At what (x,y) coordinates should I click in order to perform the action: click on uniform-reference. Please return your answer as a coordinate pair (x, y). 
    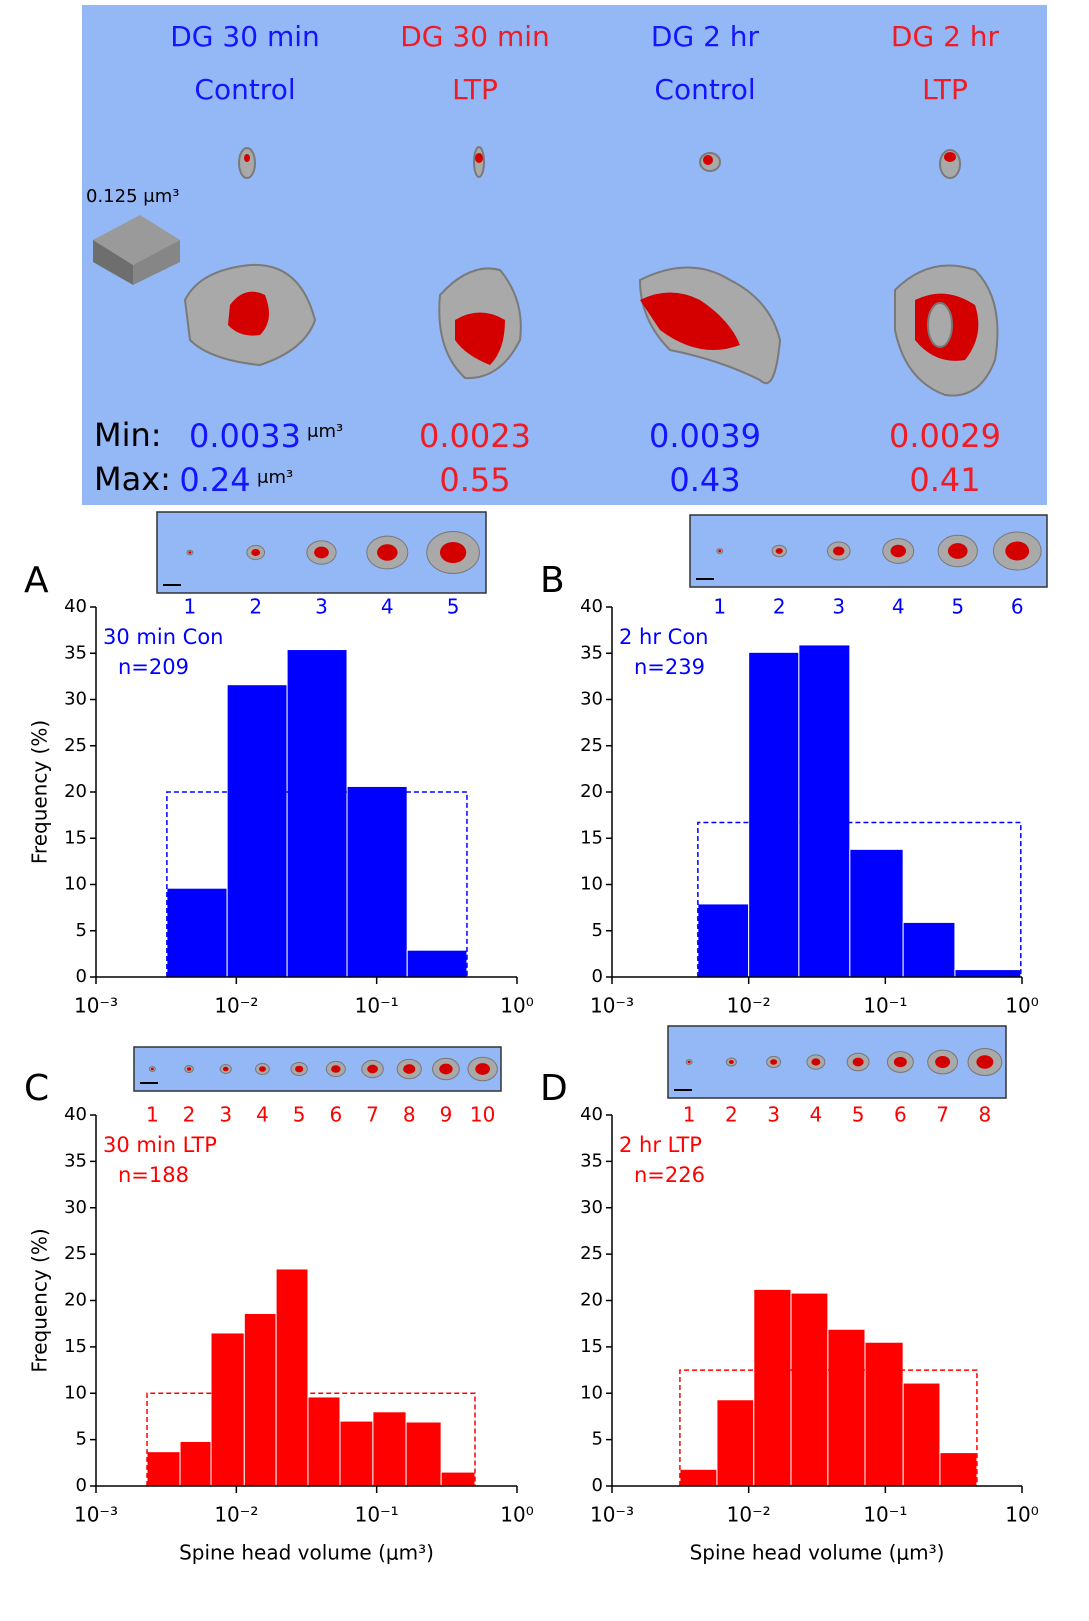
    Looking at the image, I should click on (311, 1439).